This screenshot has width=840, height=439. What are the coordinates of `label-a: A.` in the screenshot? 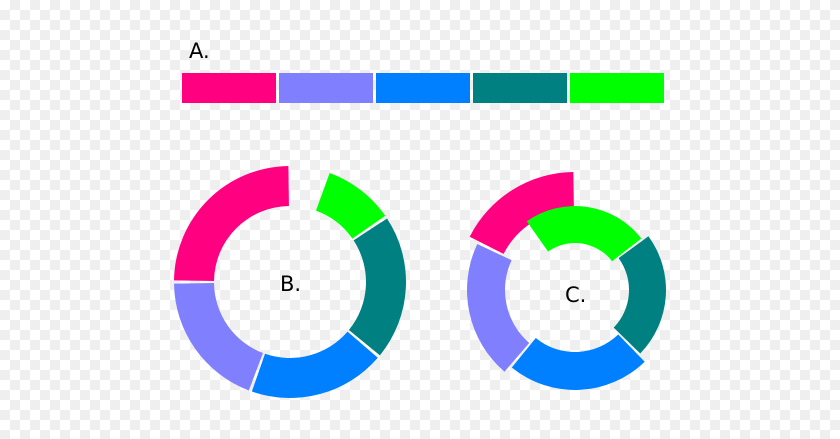 It's located at (199, 51).